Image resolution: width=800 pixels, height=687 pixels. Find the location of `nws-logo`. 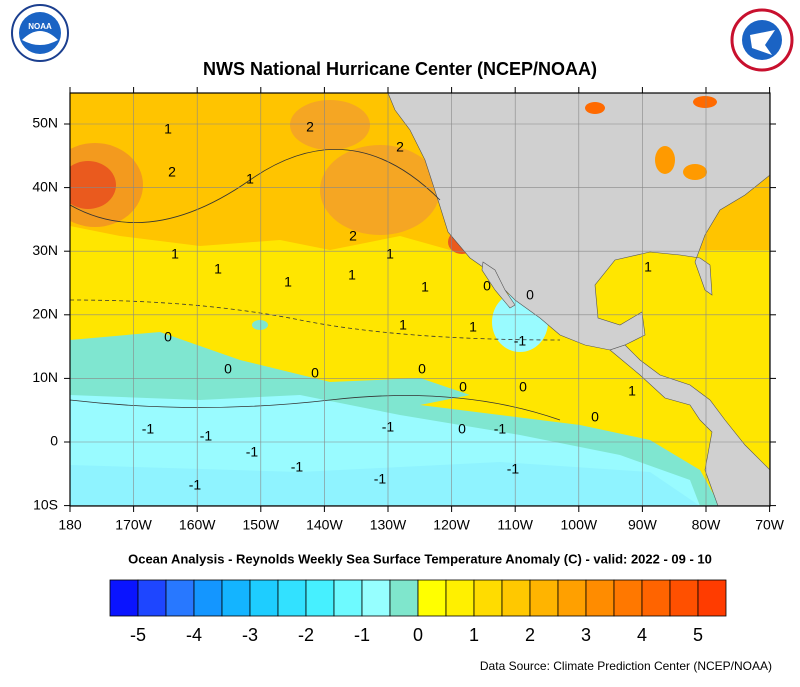

nws-logo is located at coordinates (762, 40).